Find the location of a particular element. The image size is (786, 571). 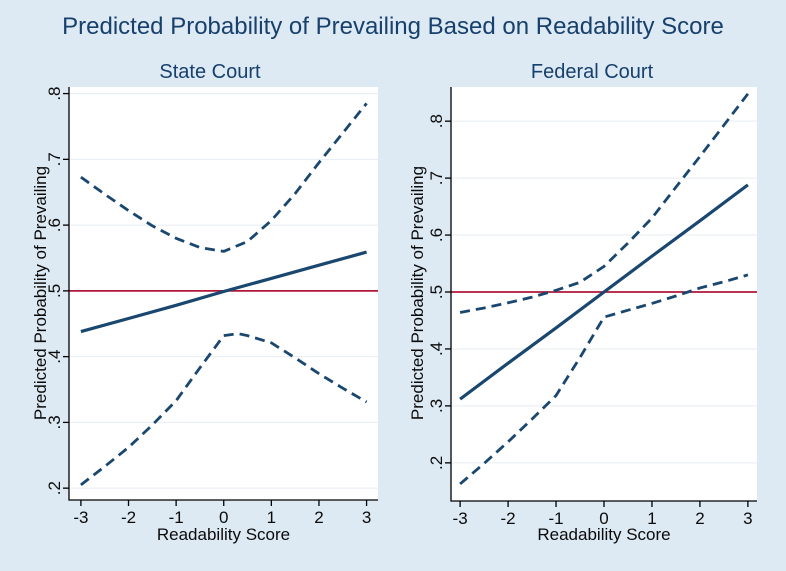

x-axis-title-federal: Readability Score is located at coordinates (604, 534).